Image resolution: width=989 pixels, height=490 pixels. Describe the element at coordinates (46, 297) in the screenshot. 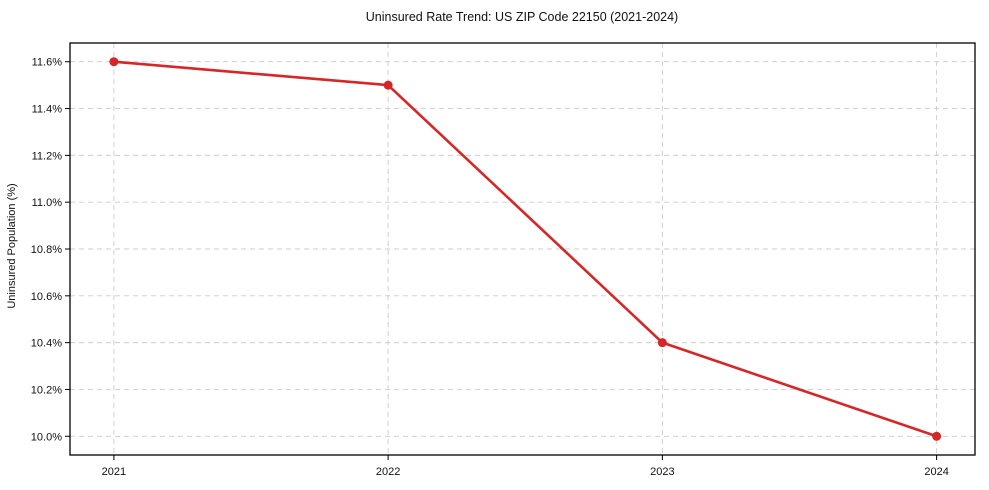

I see `y-tick-label: 10.6%` at that location.